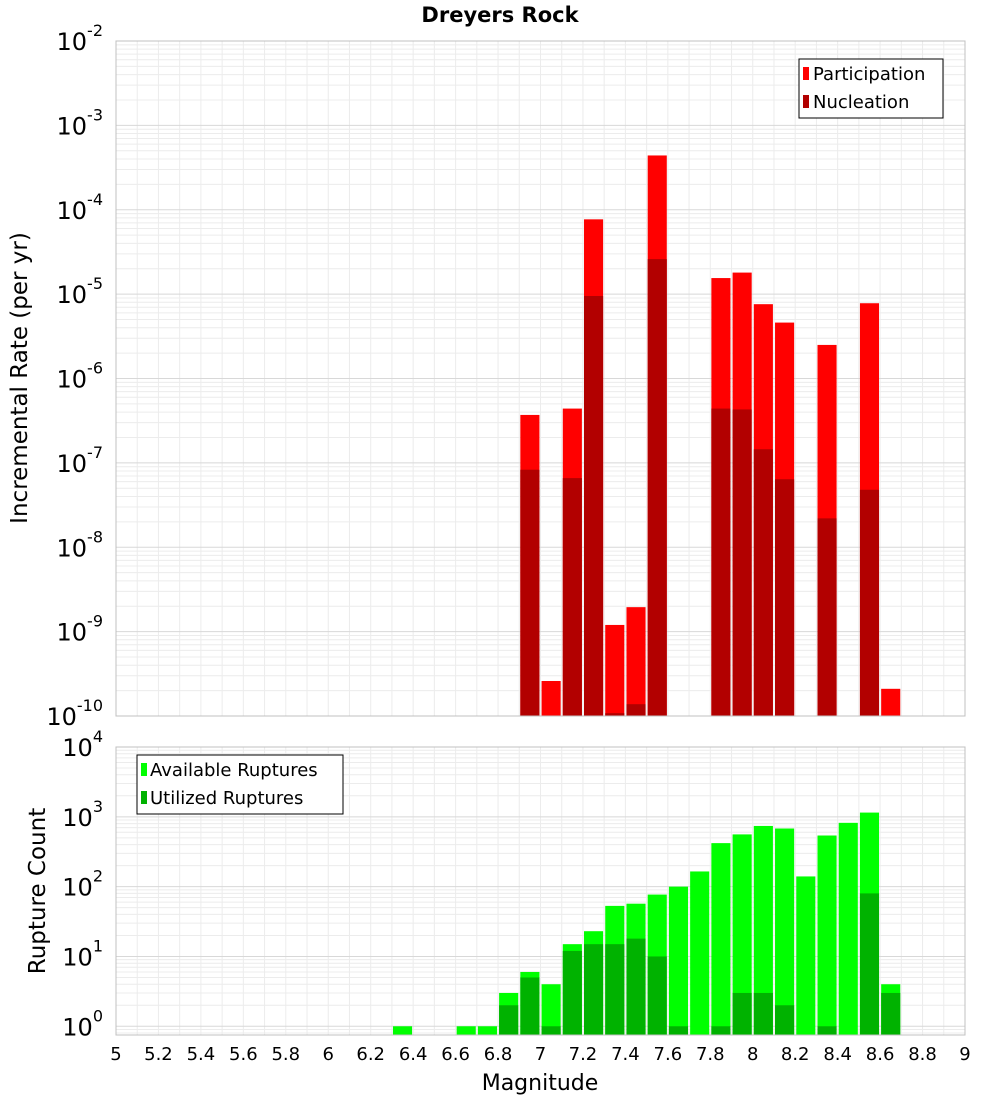 Image resolution: width=1000 pixels, height=1100 pixels. What do you see at coordinates (806, 73) in the screenshot?
I see `participation-legend-swatch` at bounding box center [806, 73].